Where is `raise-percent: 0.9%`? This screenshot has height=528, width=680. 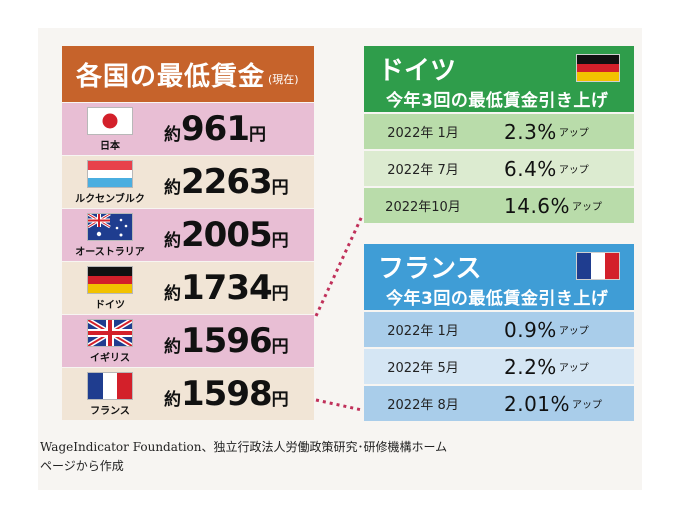
raise-percent: 0.9% is located at coordinates (530, 329).